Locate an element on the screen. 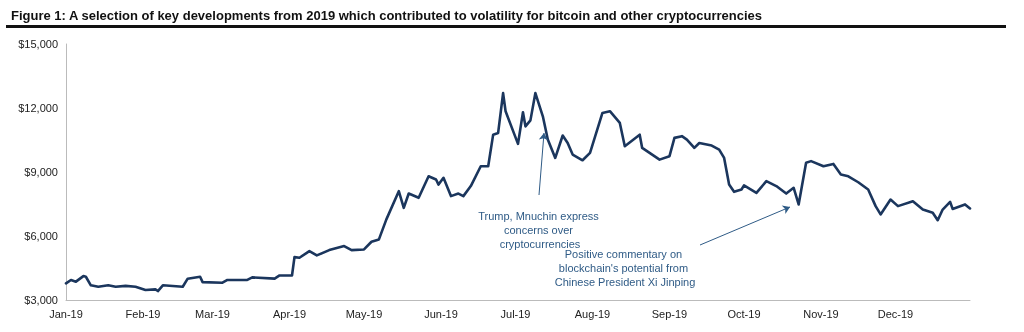  y-tick-label: $3,000 is located at coordinates (41, 300).